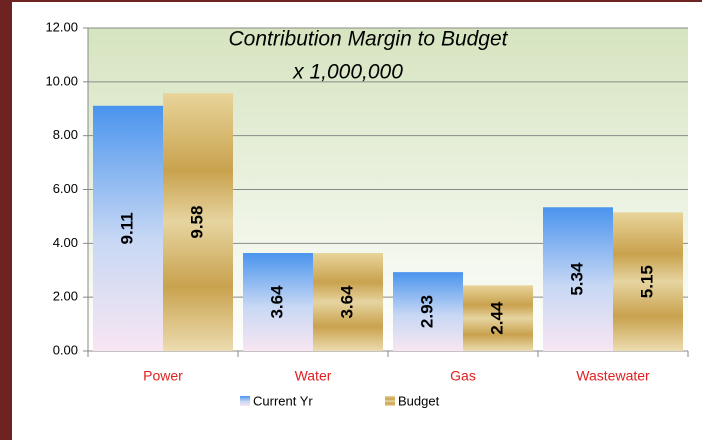  I want to click on data-label: 9.11, so click(126, 228).